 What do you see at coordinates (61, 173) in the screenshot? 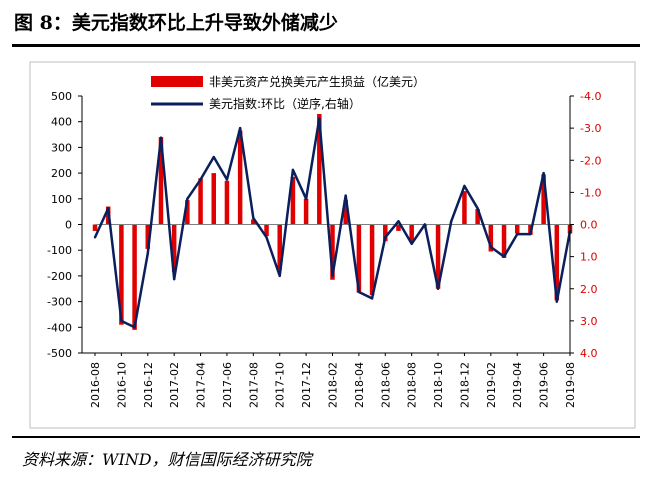
I see `left-tick-label: 200` at bounding box center [61, 173].